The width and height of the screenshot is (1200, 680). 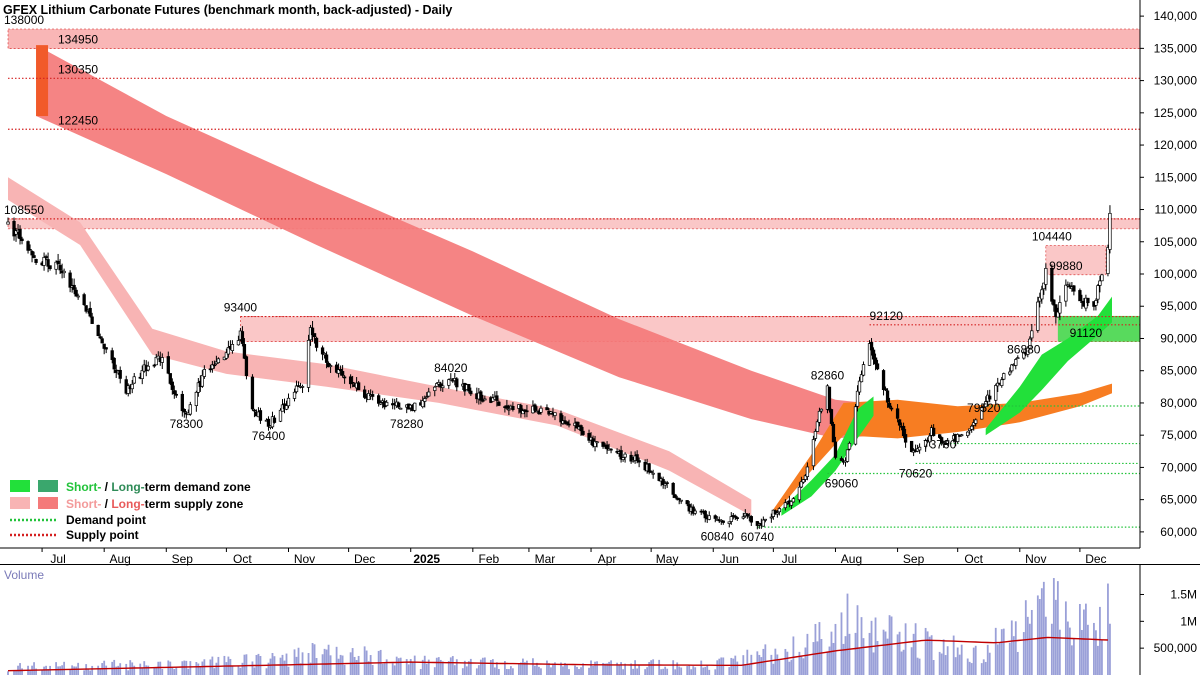 I want to click on price-tick-label: 135,000, so click(x=1176, y=48).